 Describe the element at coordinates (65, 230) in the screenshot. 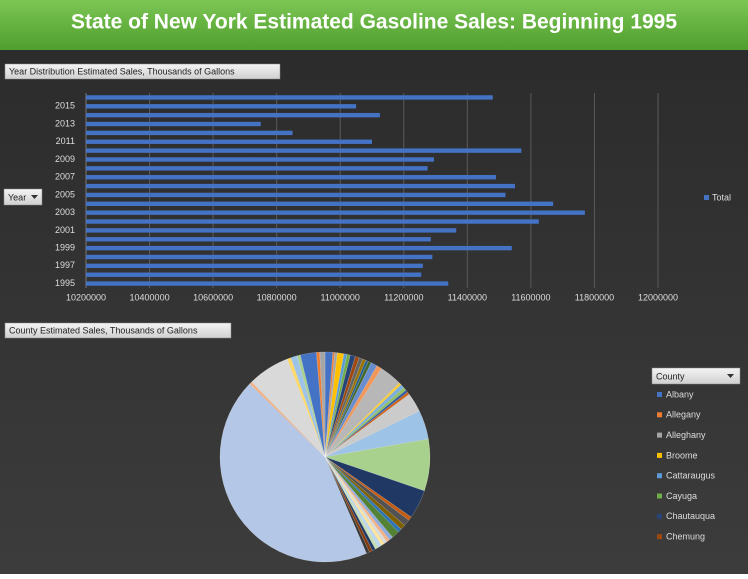

I see `y-tick-label: 2001` at that location.